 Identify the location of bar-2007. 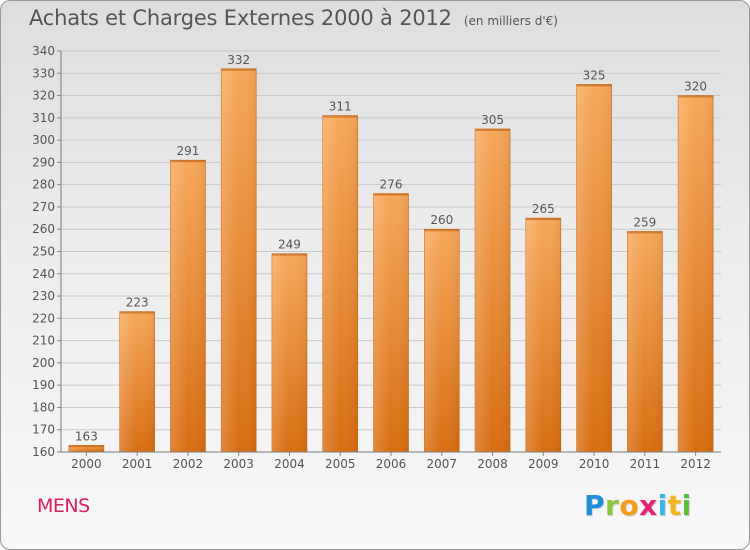
(441, 340).